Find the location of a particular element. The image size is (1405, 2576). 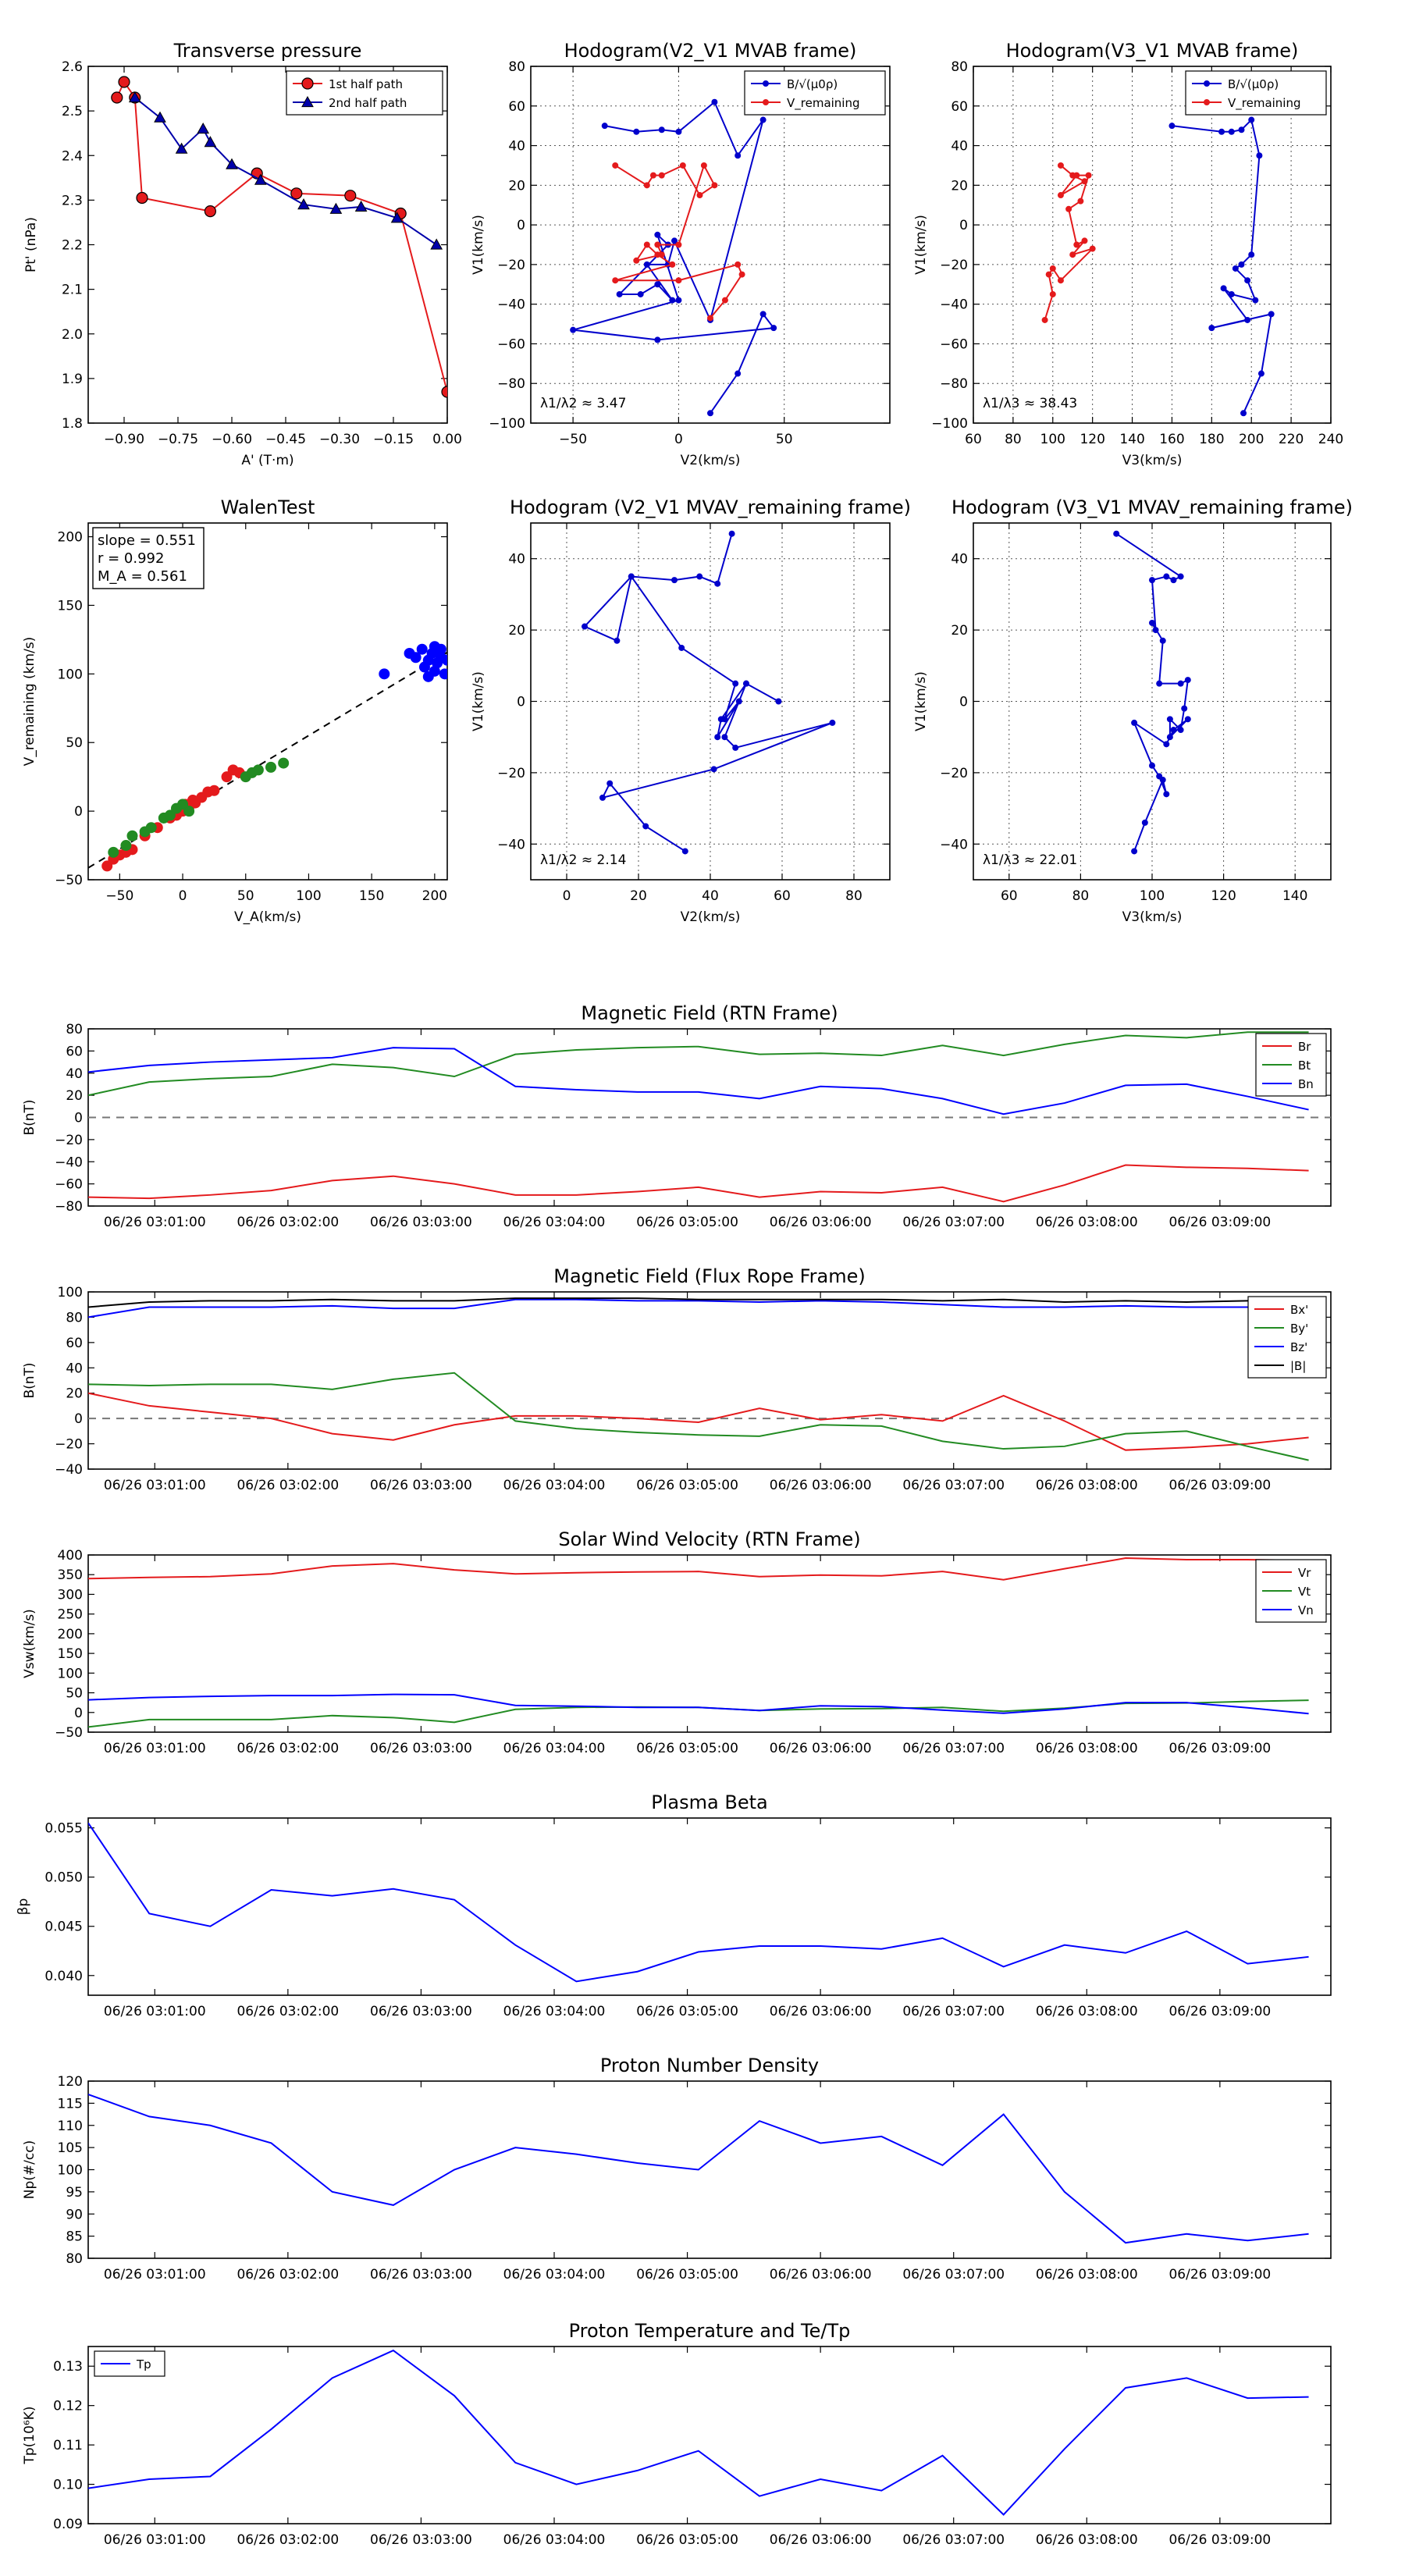

y-tick-label: 200 is located at coordinates (71, 538).